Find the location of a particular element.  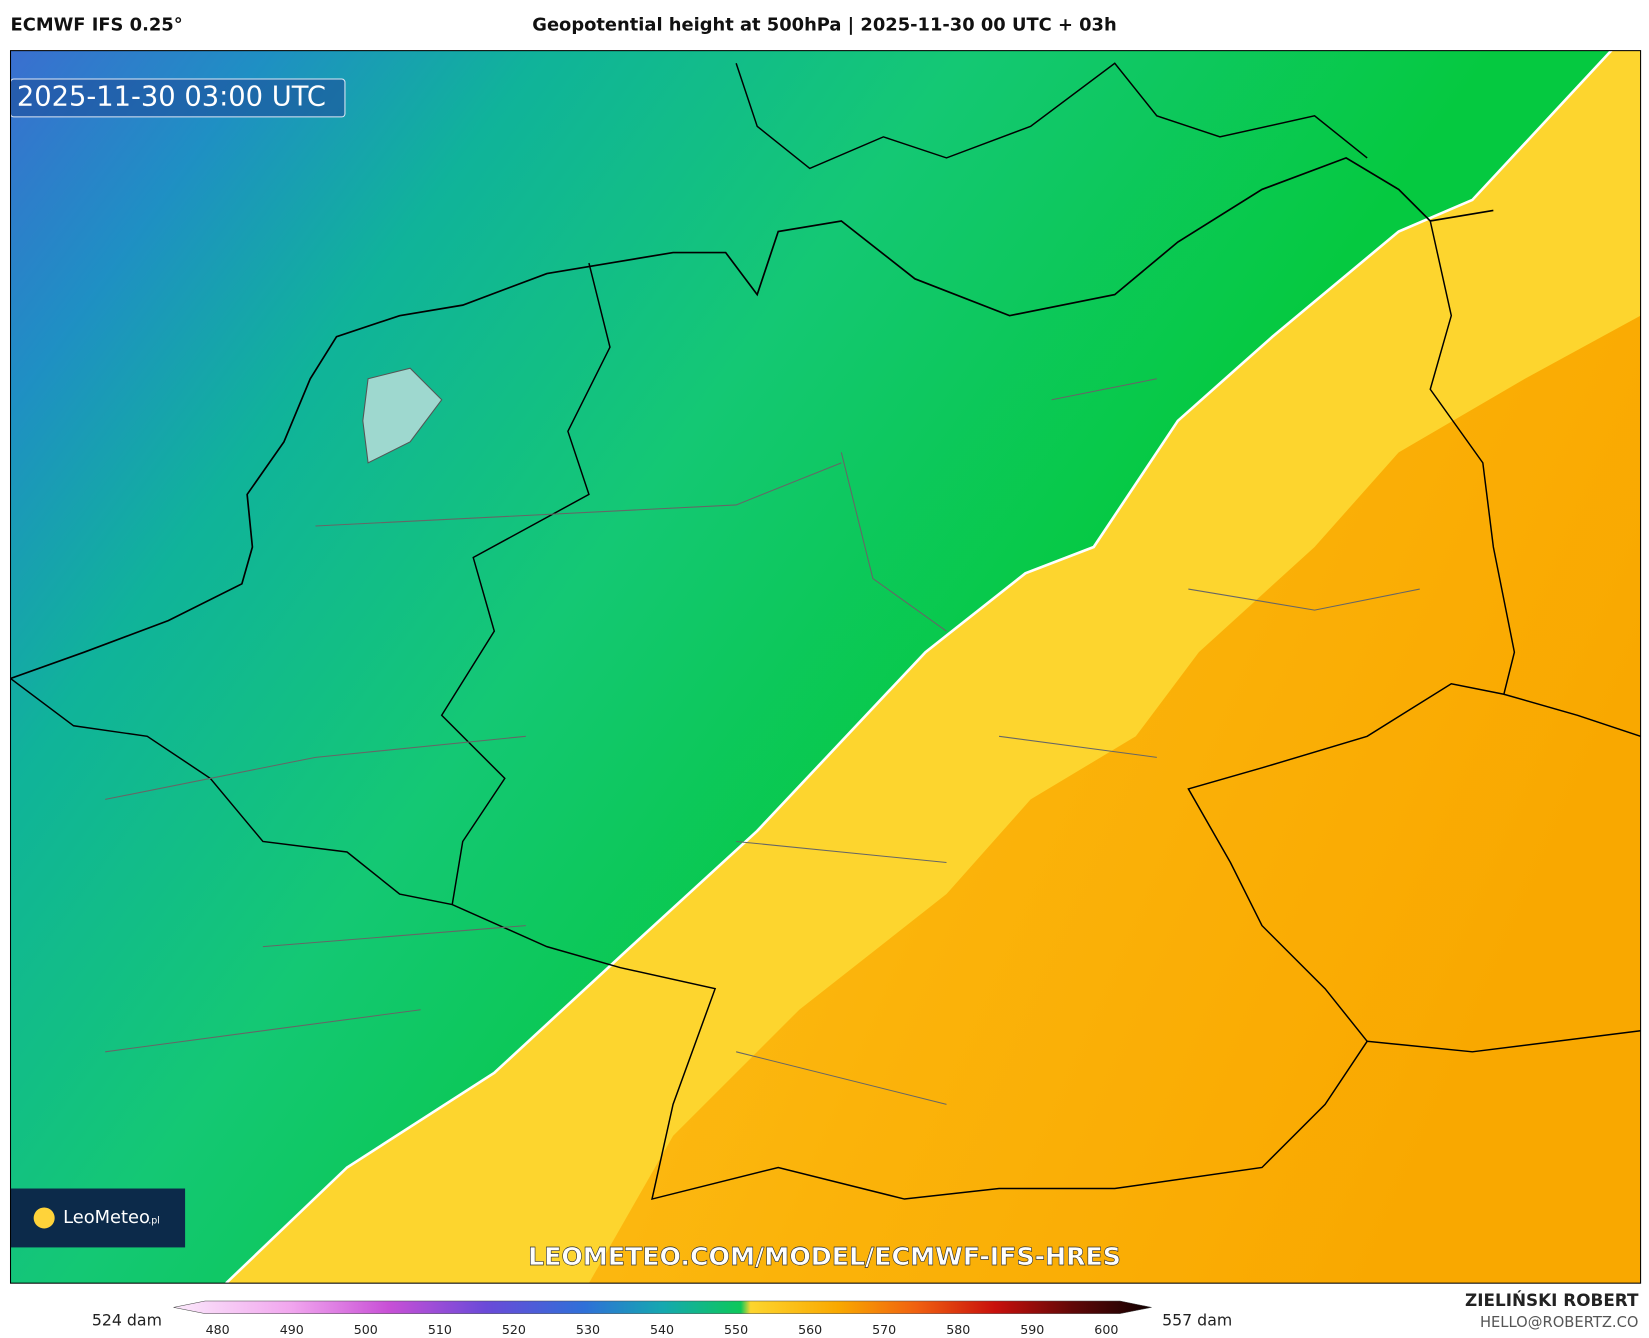

colorbar-tick-label: 550 is located at coordinates (736, 1329).